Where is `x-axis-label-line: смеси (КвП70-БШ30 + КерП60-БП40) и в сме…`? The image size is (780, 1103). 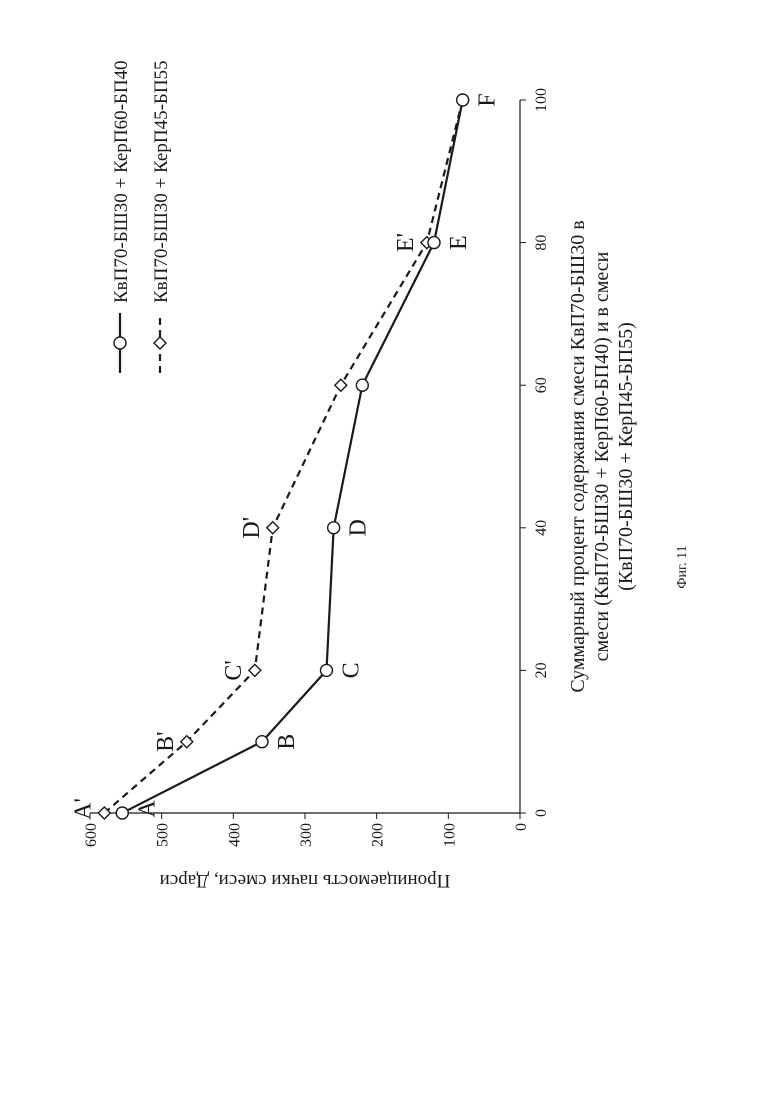 x-axis-label-line: смеси (КвП70-БШ30 + КерП60-БП40) и в сме… is located at coordinates (602, 456).